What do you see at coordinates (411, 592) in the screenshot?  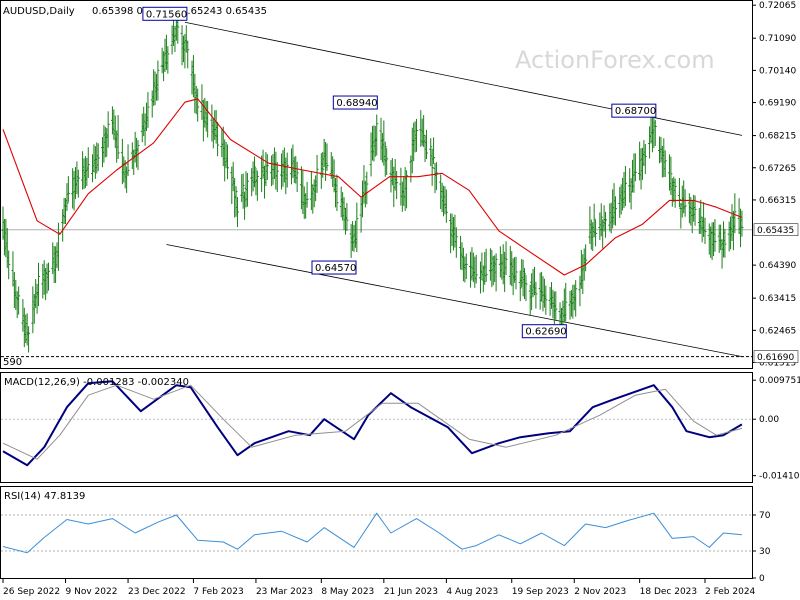 I see `x-tick-label: 21 Jun 2023` at bounding box center [411, 592].